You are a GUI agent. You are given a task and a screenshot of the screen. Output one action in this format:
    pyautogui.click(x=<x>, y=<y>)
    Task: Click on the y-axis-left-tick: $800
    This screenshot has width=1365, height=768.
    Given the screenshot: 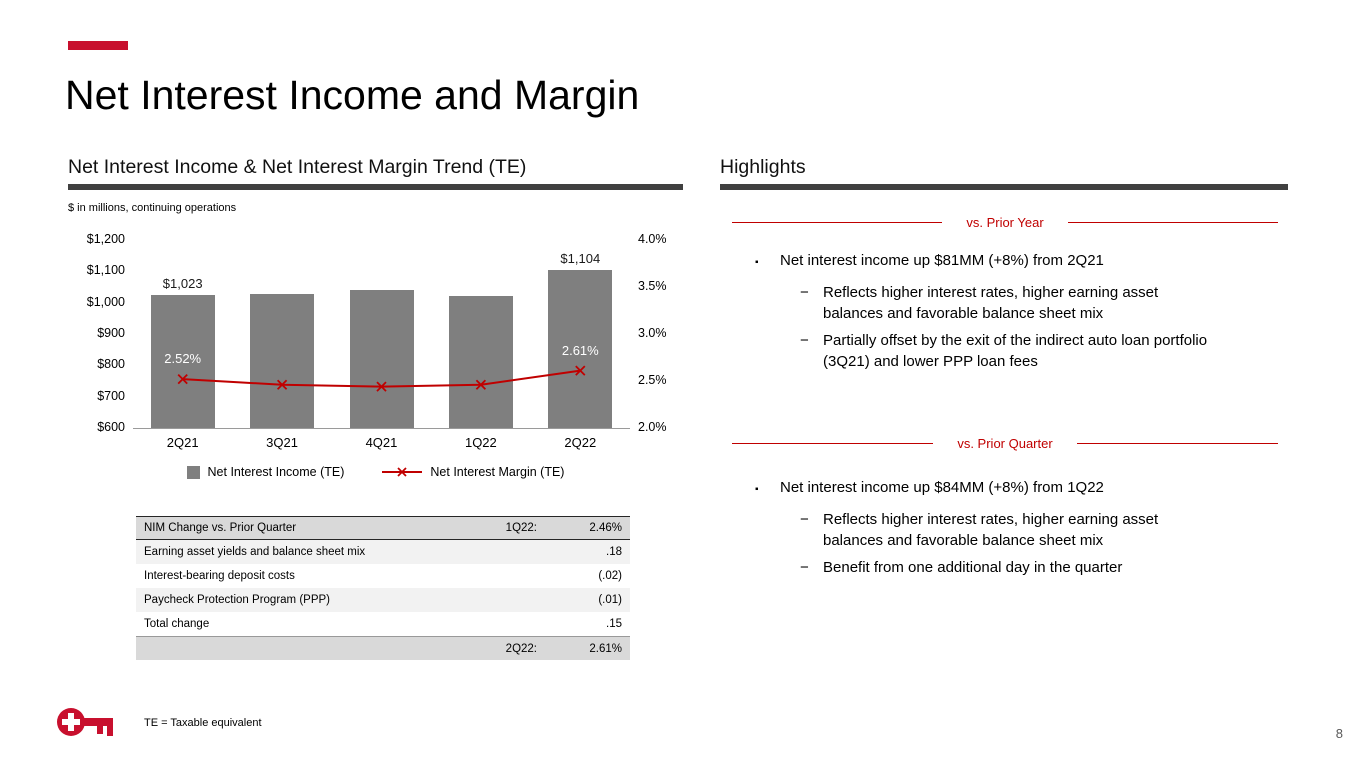 What is the action you would take?
    pyautogui.click(x=111, y=364)
    